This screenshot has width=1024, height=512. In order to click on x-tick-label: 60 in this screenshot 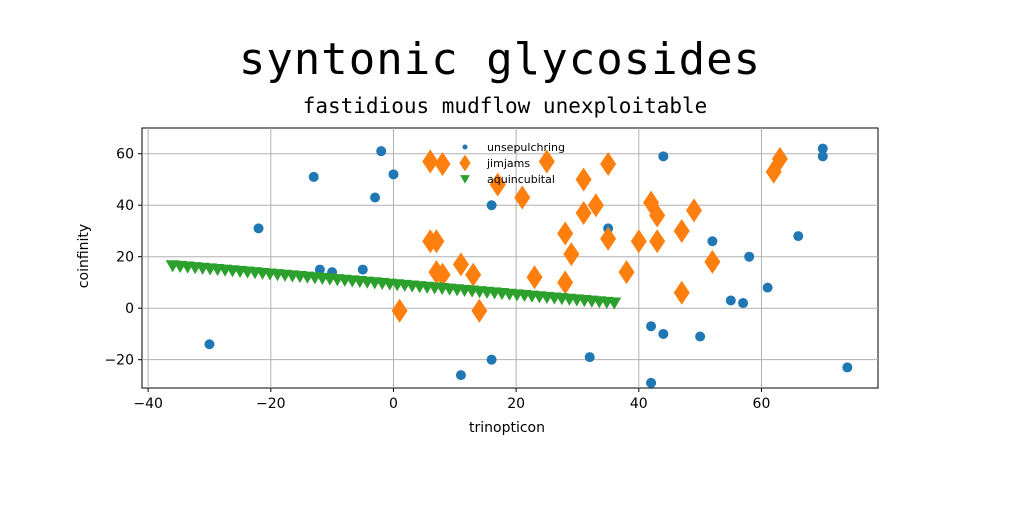, I will do `click(762, 404)`.